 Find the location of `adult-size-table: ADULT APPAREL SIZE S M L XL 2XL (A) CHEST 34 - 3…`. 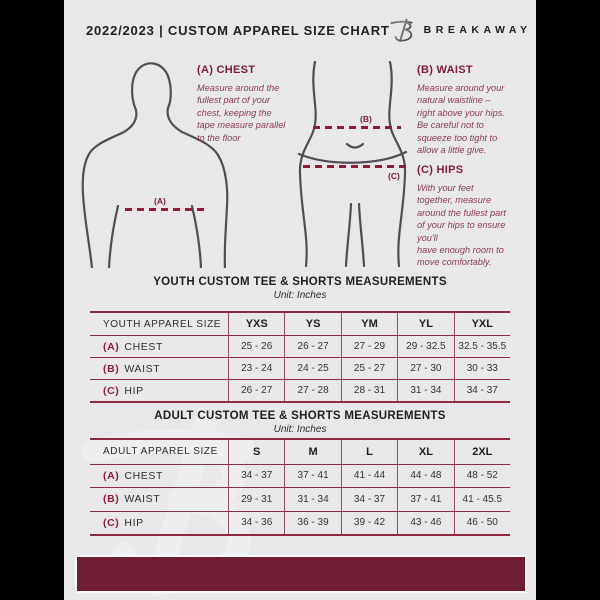

adult-size-table: ADULT APPAREL SIZE S M L XL 2XL (A) CHEST 34 - 3… is located at coordinates (300, 487).